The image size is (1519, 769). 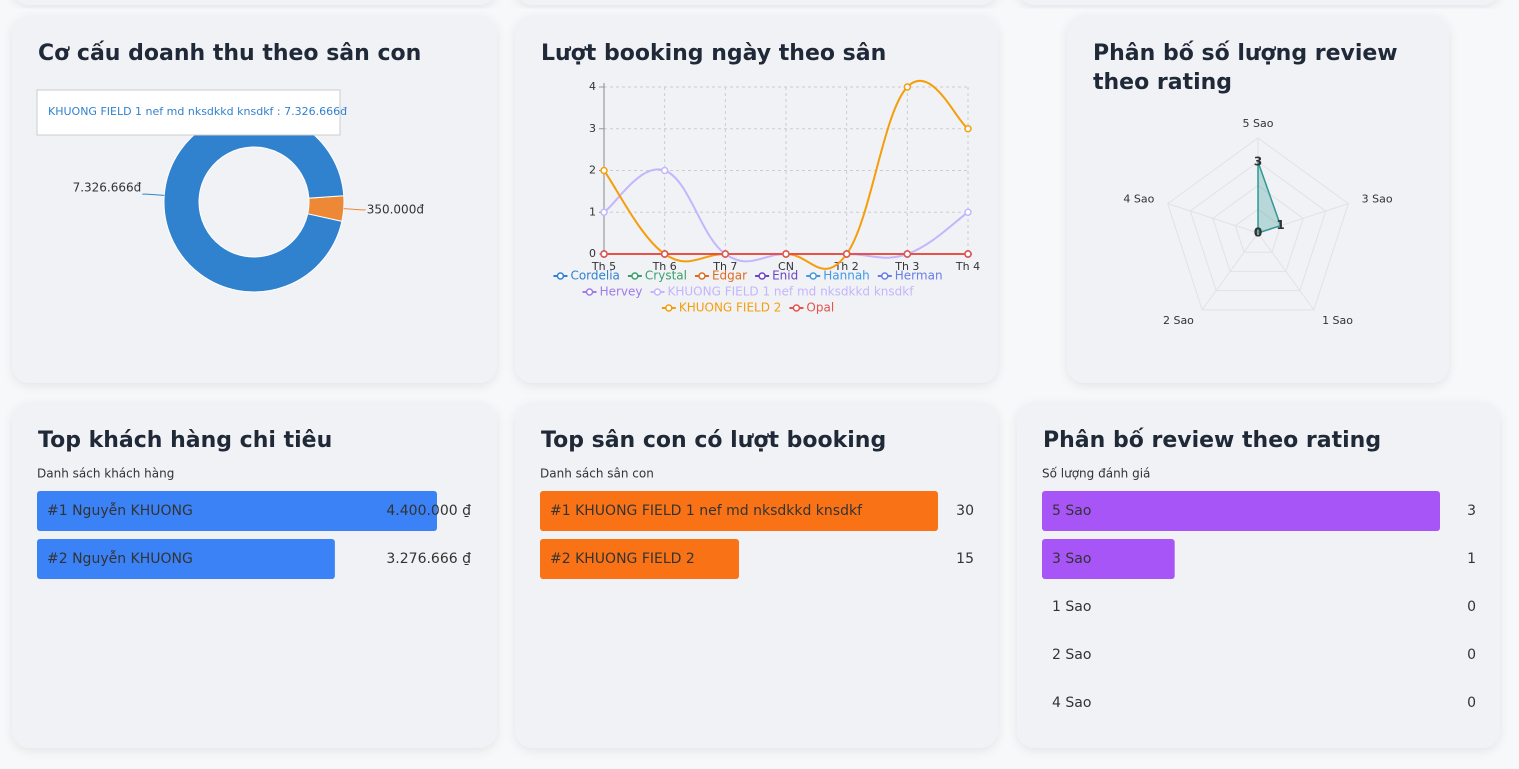 What do you see at coordinates (1245, 68) in the screenshot?
I see `panel-title: Phân bố số lượng review theo rating` at bounding box center [1245, 68].